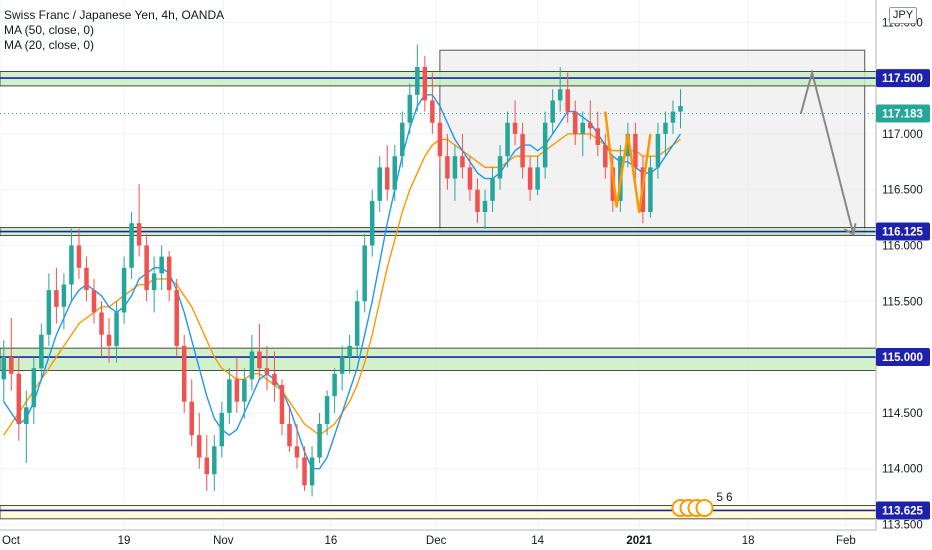 This screenshot has width=932, height=550. I want to click on projection-arrowhead, so click(850, 229).